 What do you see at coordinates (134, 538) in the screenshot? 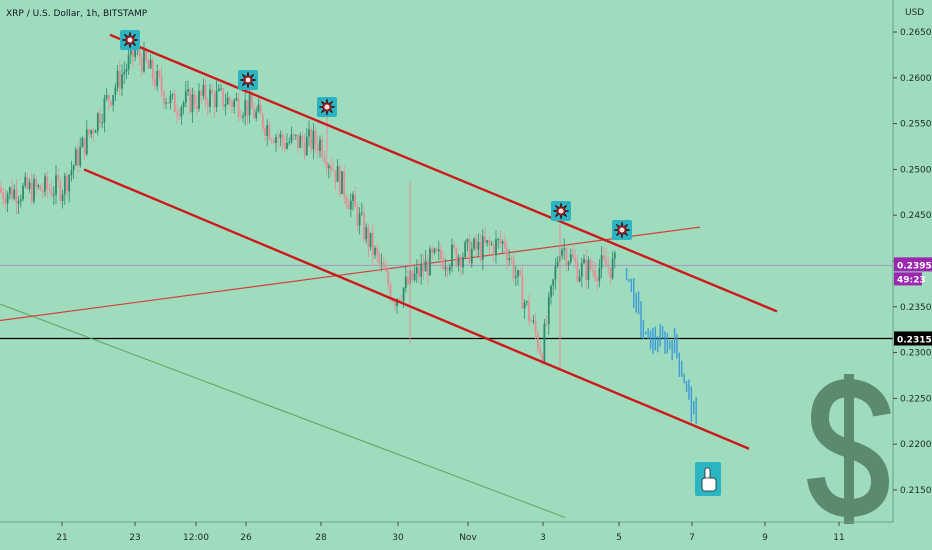
I see `time-tick-label: 23` at bounding box center [134, 538].